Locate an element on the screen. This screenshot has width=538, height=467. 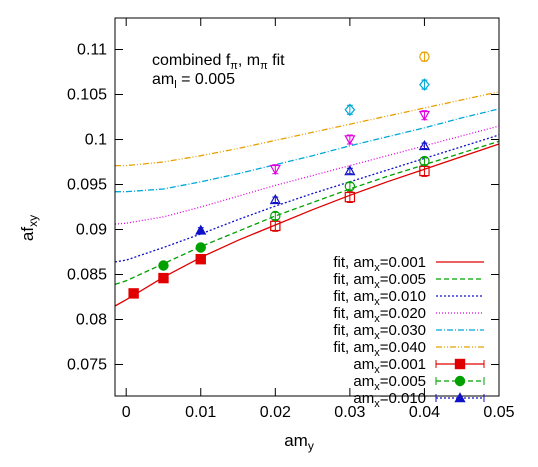
x-tick-label: 0 is located at coordinates (126, 412).